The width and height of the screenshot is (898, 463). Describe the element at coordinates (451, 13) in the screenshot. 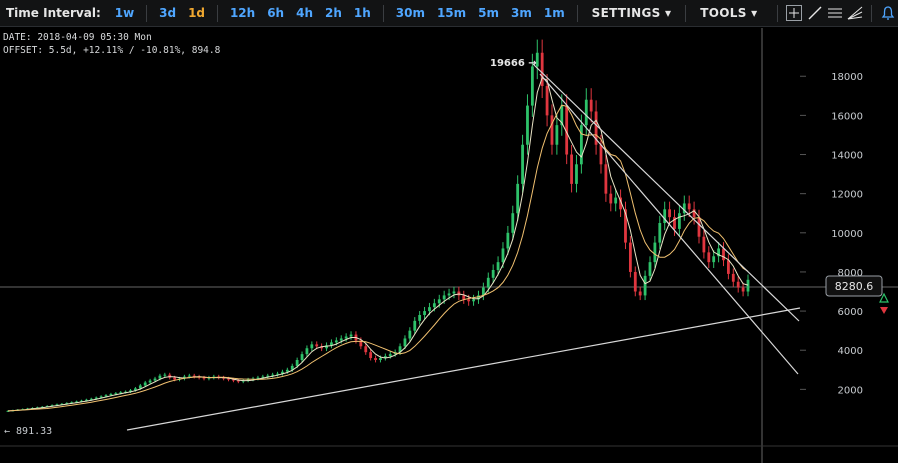

I see `interval-15m: 15m` at that location.